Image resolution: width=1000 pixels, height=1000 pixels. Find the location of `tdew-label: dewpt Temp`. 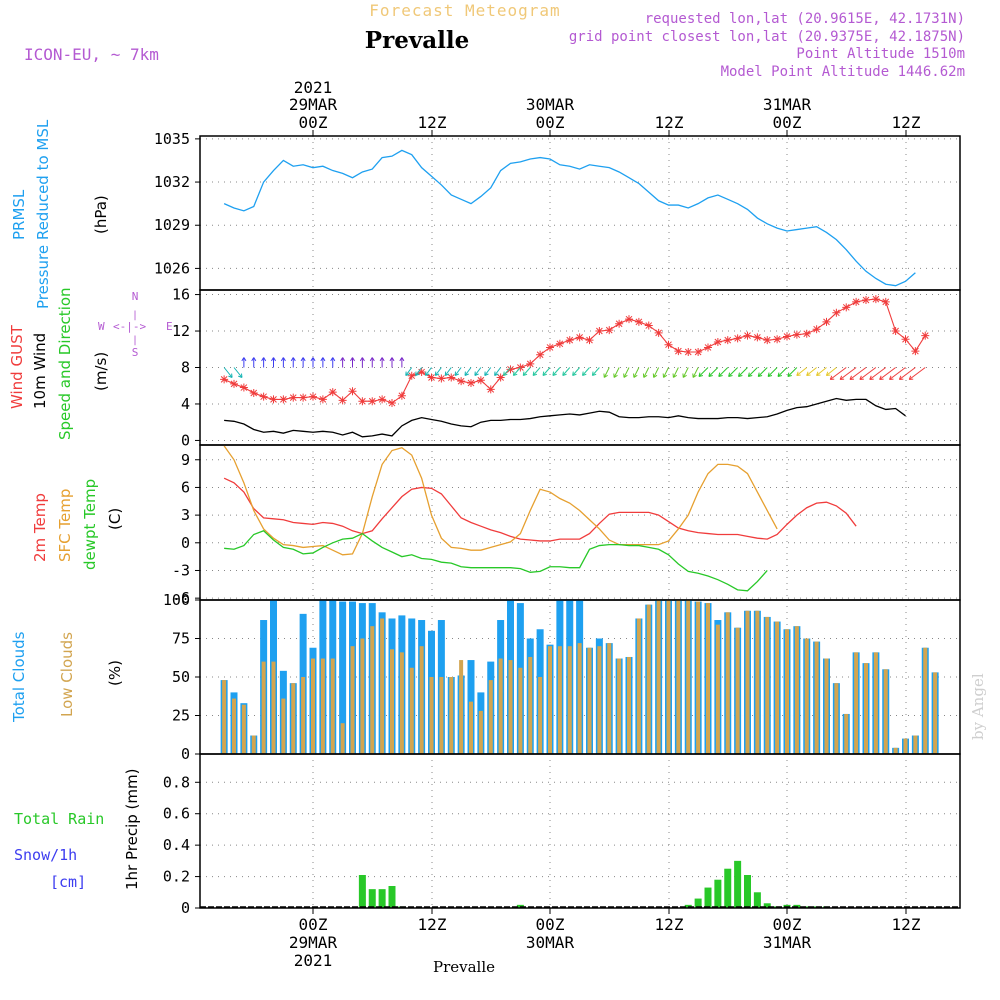

tdew-label: dewpt Temp is located at coordinates (90, 524).